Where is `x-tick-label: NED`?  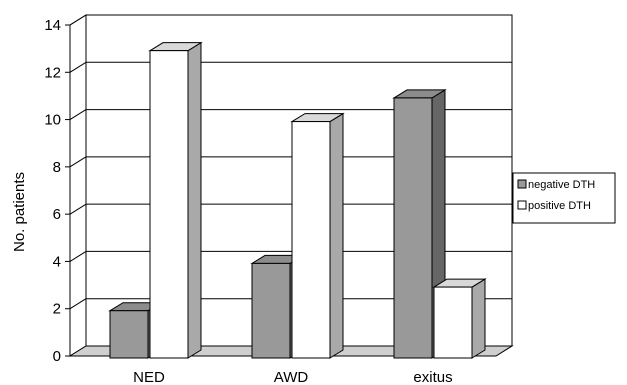
x-tick-label: NED is located at coordinates (149, 377).